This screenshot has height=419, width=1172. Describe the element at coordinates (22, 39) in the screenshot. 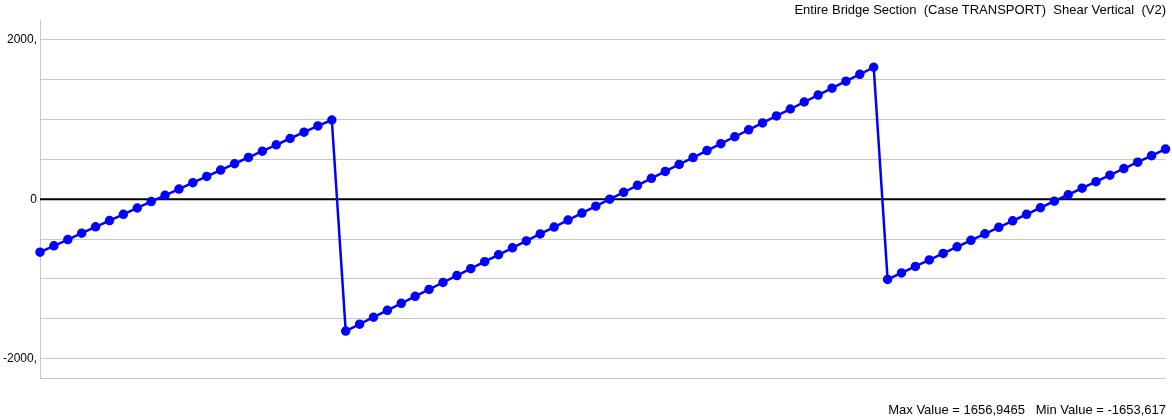

I see `y-tick-label: 2000,` at that location.